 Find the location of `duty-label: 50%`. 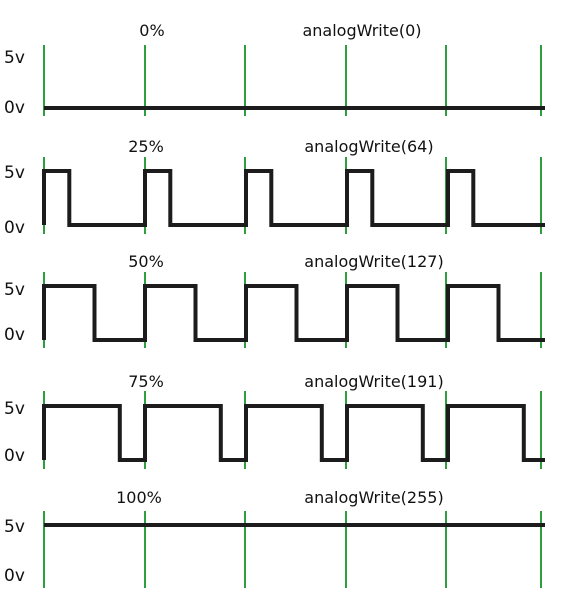

duty-label: 50% is located at coordinates (146, 261).